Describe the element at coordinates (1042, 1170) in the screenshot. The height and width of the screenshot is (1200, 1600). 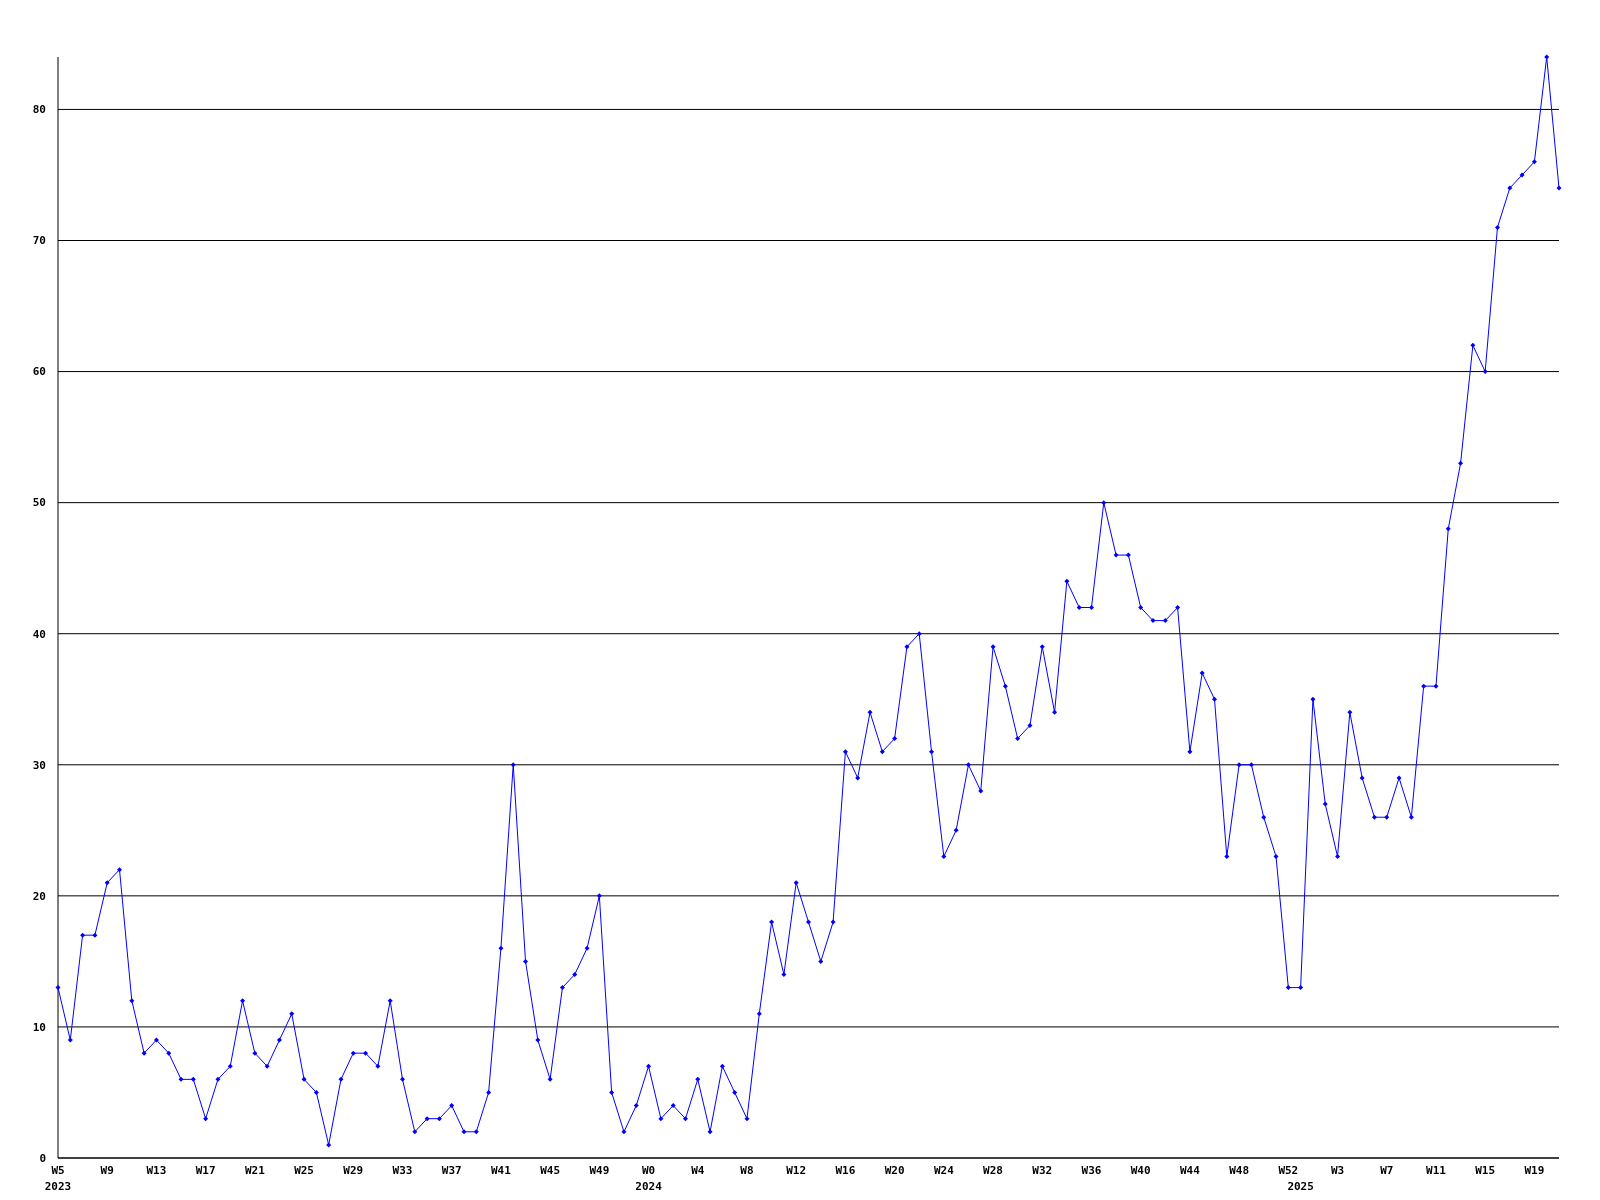
I see `x-tick-label: W32` at that location.